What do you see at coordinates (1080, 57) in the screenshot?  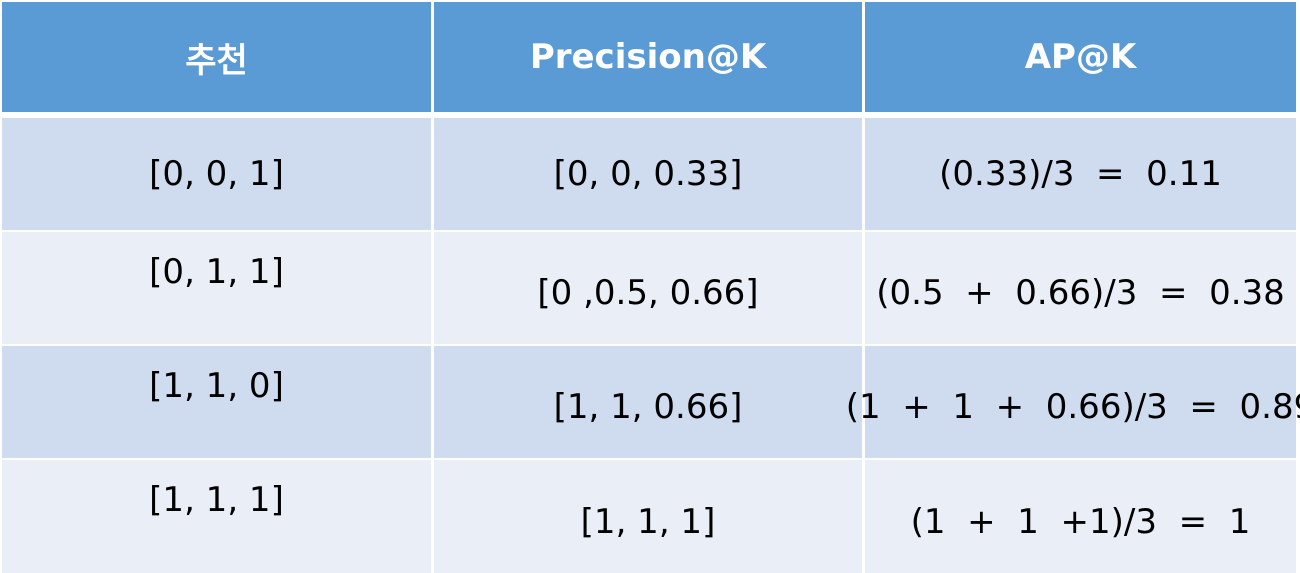 I see `header-ap-at-k: AP@K` at bounding box center [1080, 57].